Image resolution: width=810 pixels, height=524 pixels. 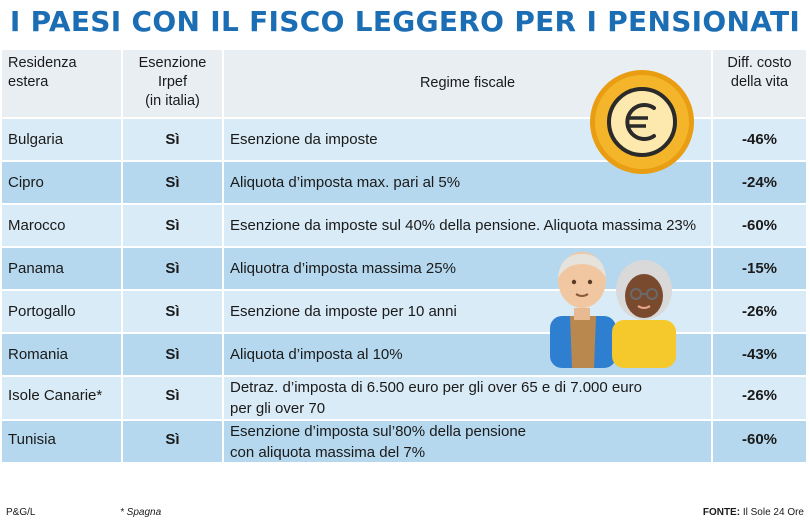 What do you see at coordinates (721, 512) in the screenshot?
I see `source-prefix: FONTE:` at bounding box center [721, 512].